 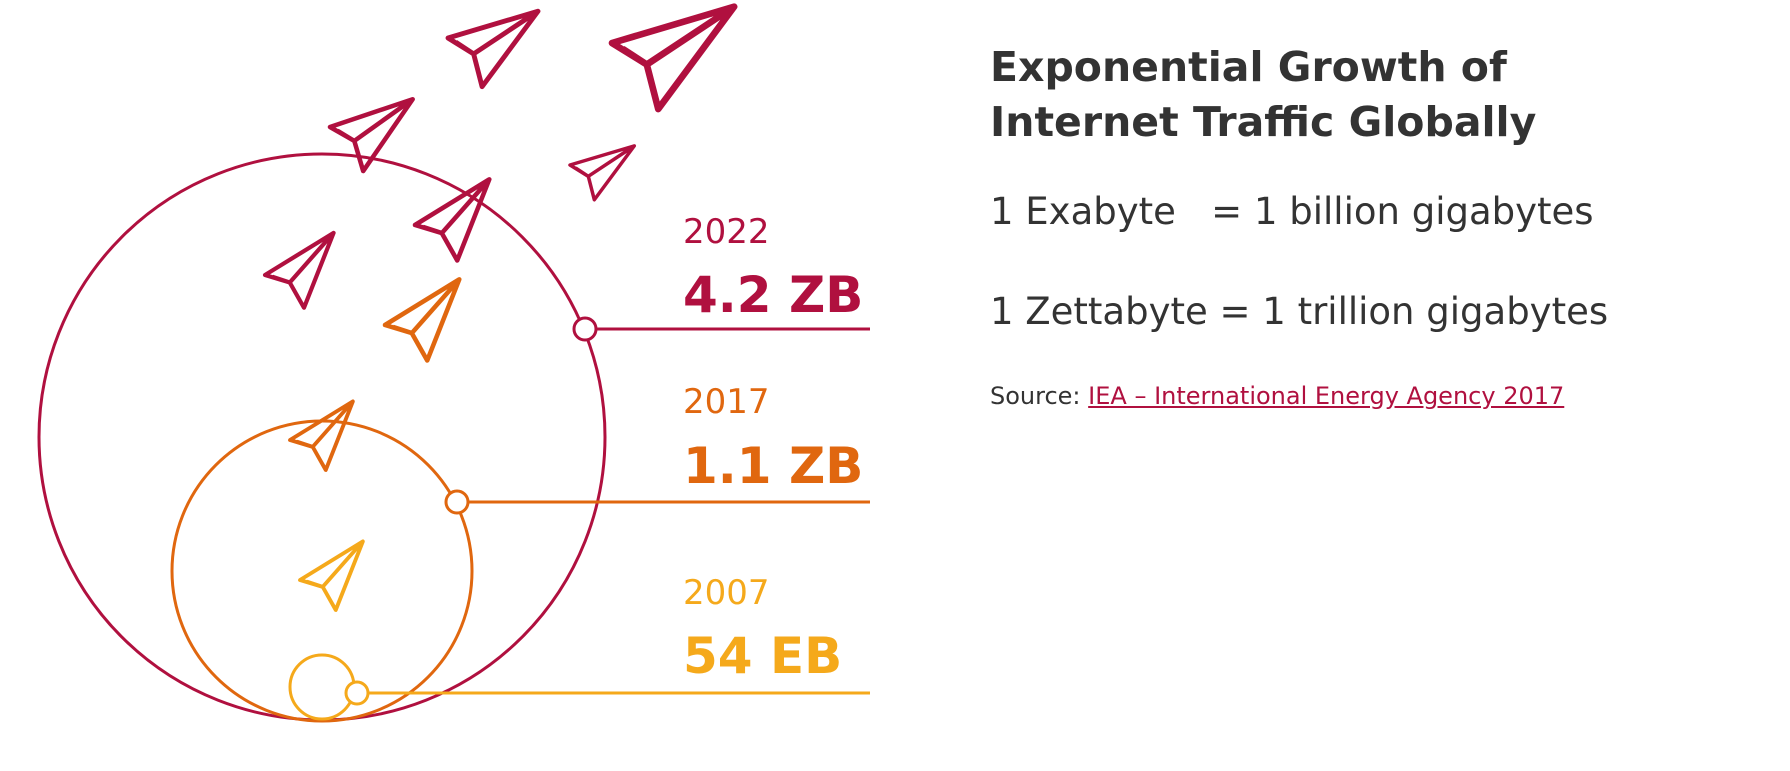 I want to click on exabyte-definition: 1 Exabyte = 1 billion gigabytes, so click(x=1292, y=211).